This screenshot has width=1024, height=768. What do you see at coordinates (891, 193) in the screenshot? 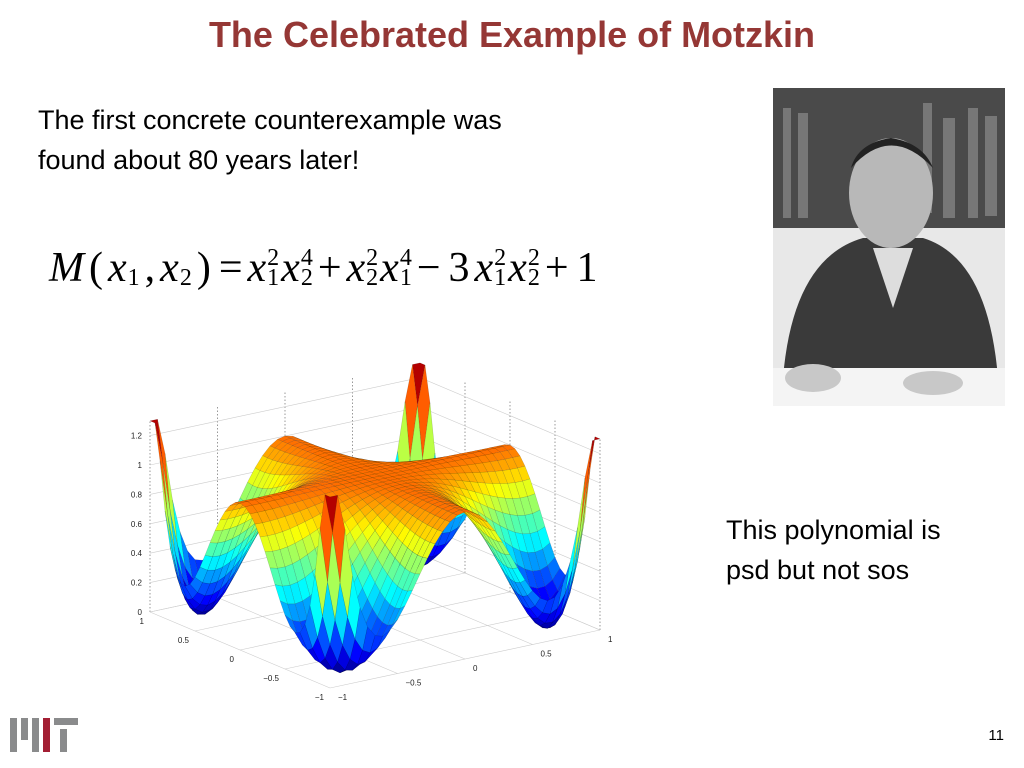
I see `face` at bounding box center [891, 193].